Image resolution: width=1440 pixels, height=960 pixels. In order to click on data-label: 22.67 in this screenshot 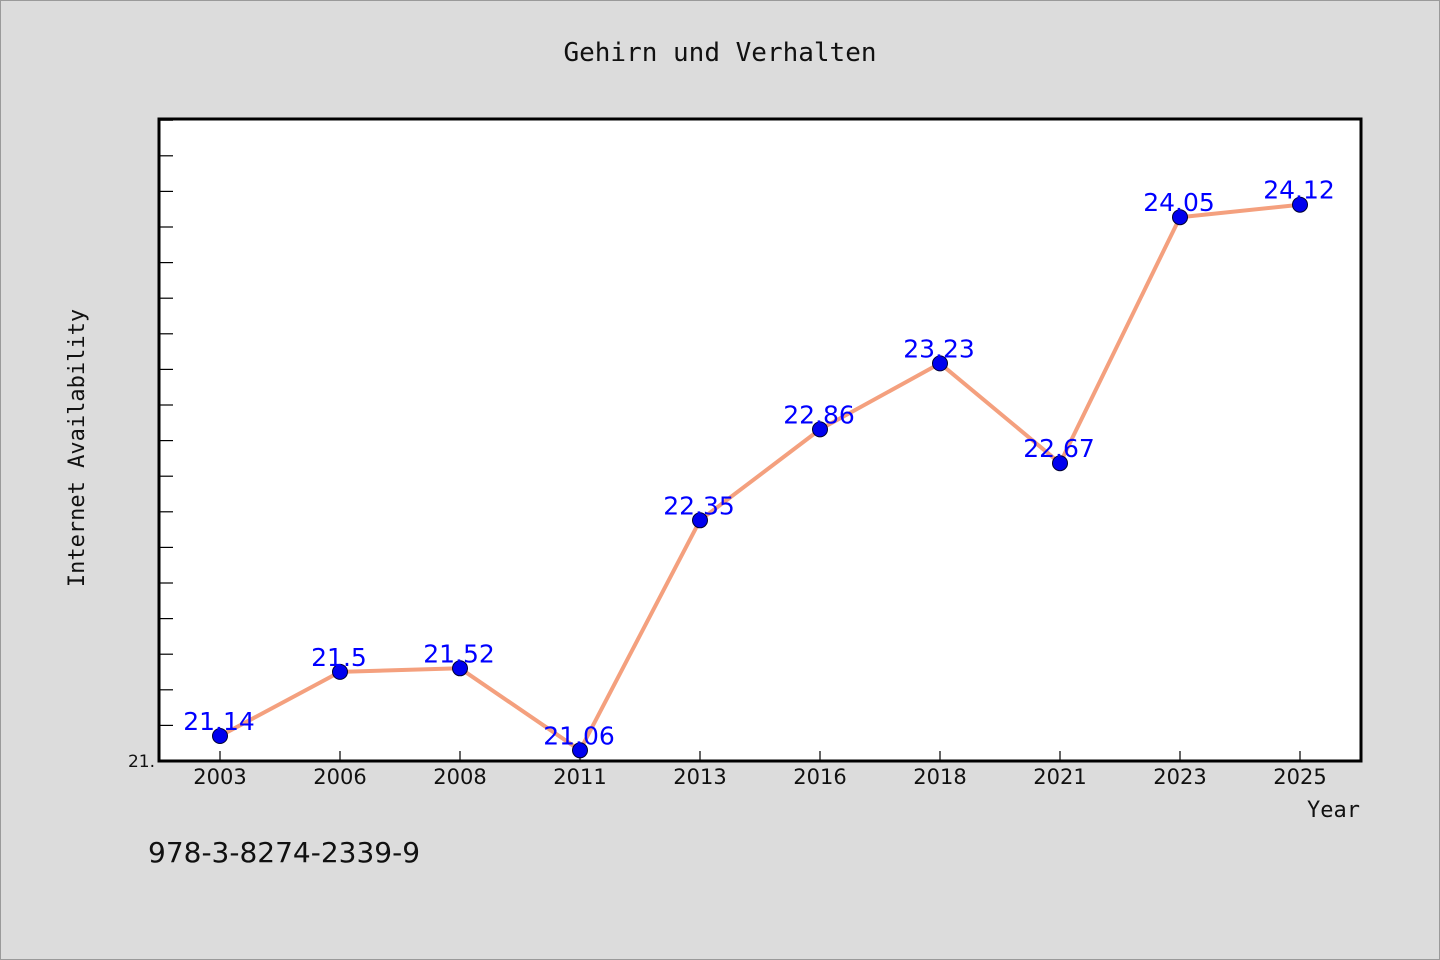, I will do `click(1059, 448)`.